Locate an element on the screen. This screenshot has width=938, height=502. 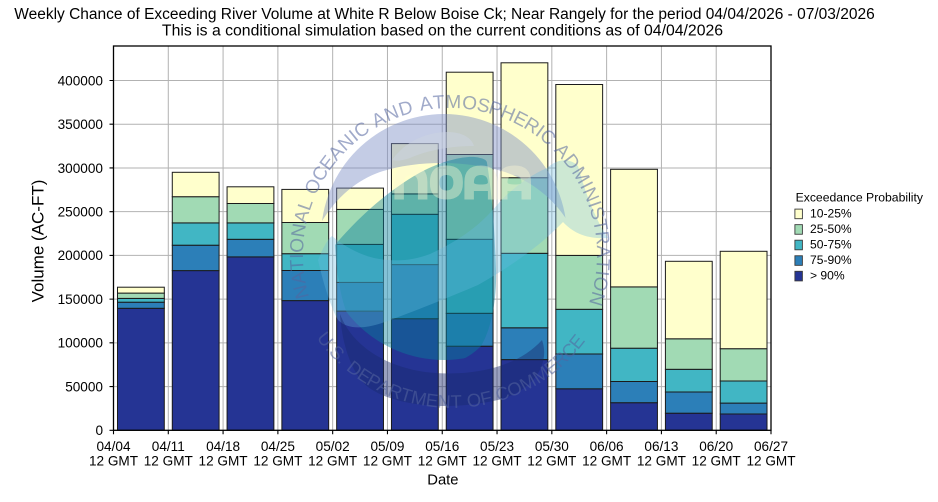
svg-text: 05/09 is located at coordinates (387, 446).